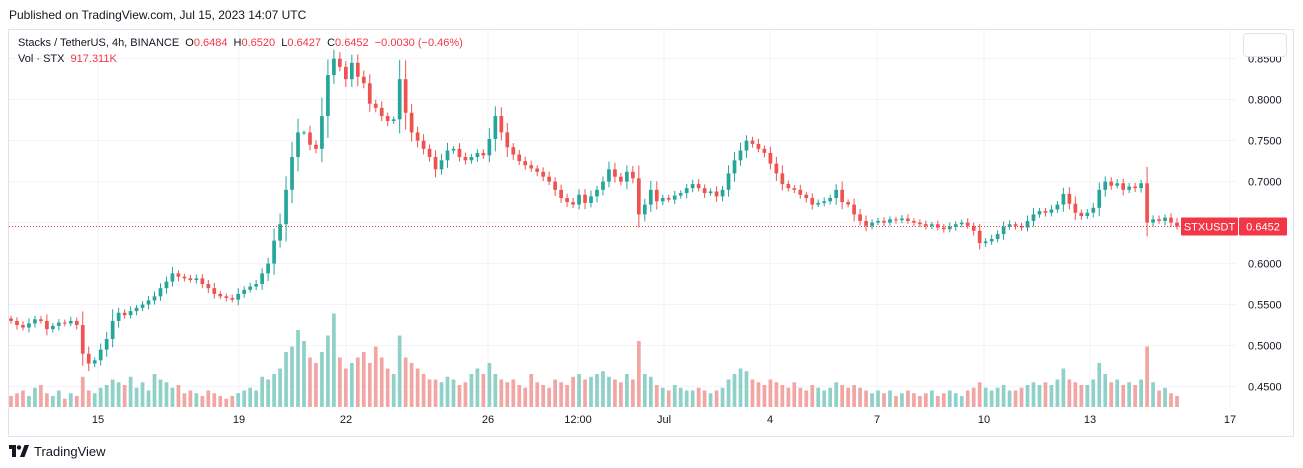 The height and width of the screenshot is (468, 1303). Describe the element at coordinates (984, 420) in the screenshot. I see `time-tick-label: 10` at that location.